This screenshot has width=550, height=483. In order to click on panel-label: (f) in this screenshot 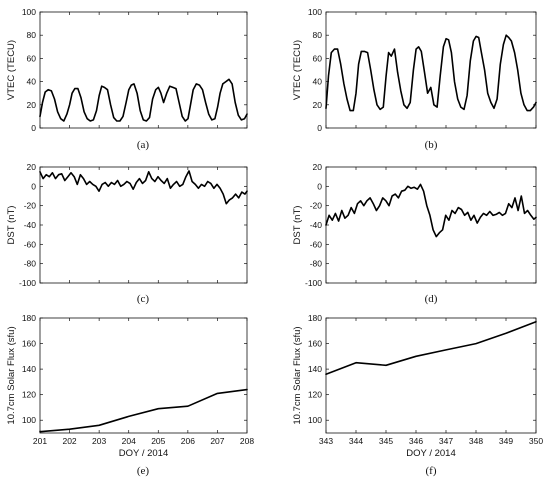, I will do `click(431, 471)`.